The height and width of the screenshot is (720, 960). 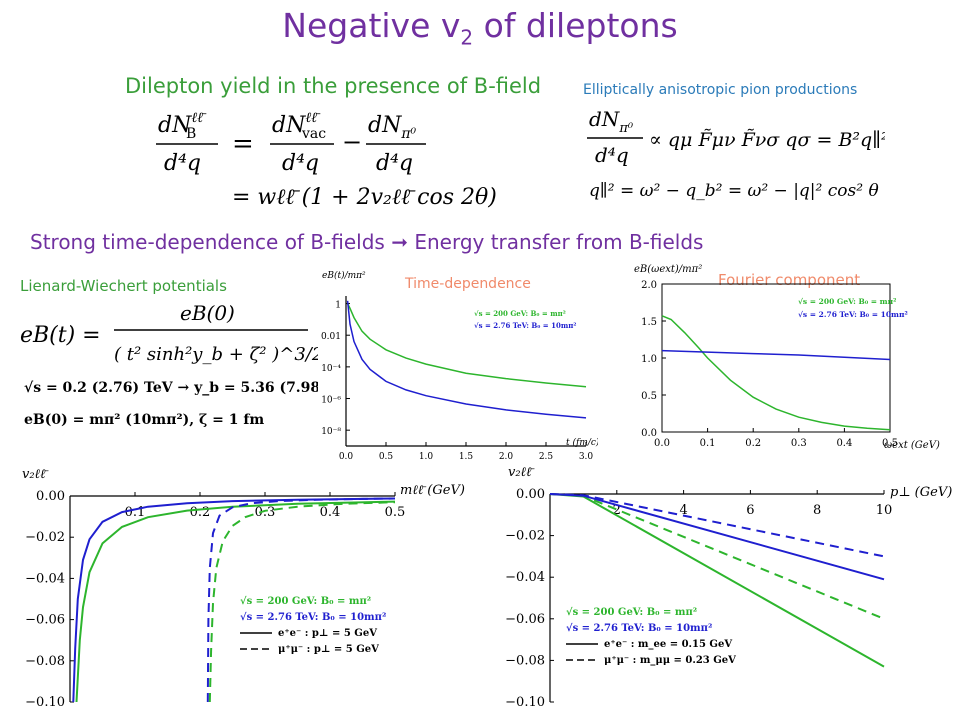 I want to click on eB-num: eB(0), so click(x=207, y=313).